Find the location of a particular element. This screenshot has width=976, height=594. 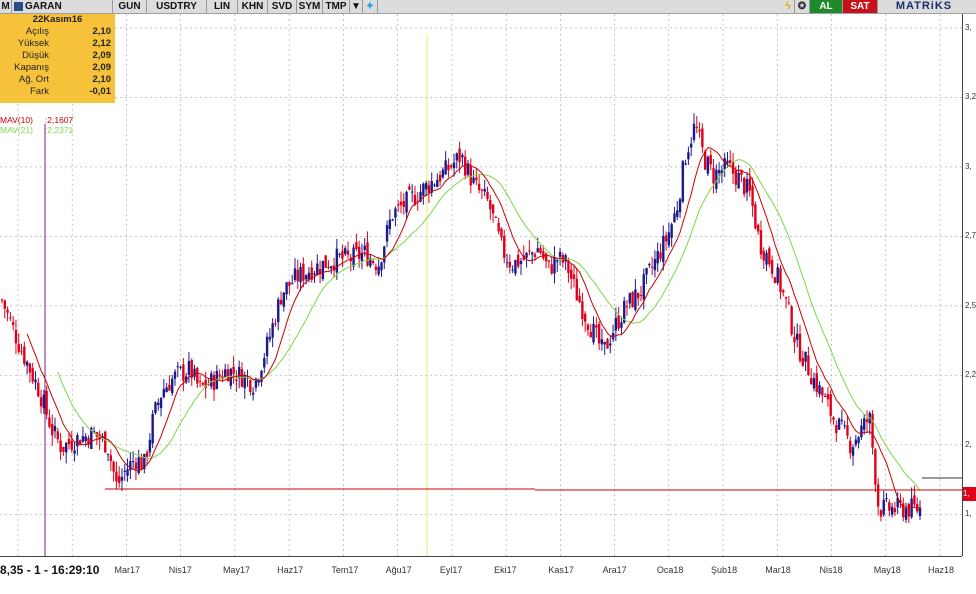

tb-button-svd: SVD is located at coordinates (282, 6).